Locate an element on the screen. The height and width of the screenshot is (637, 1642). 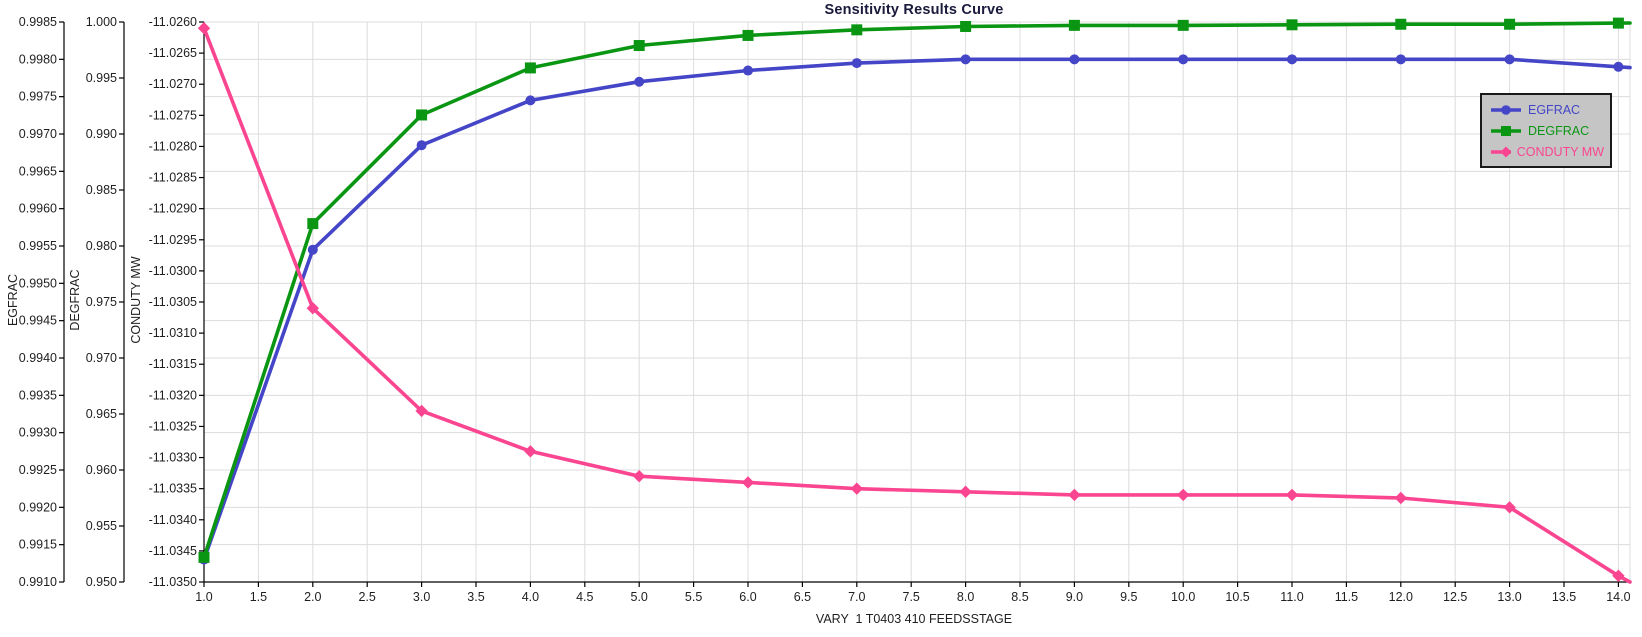
x-tick-label: 11.0 is located at coordinates (1291, 597).